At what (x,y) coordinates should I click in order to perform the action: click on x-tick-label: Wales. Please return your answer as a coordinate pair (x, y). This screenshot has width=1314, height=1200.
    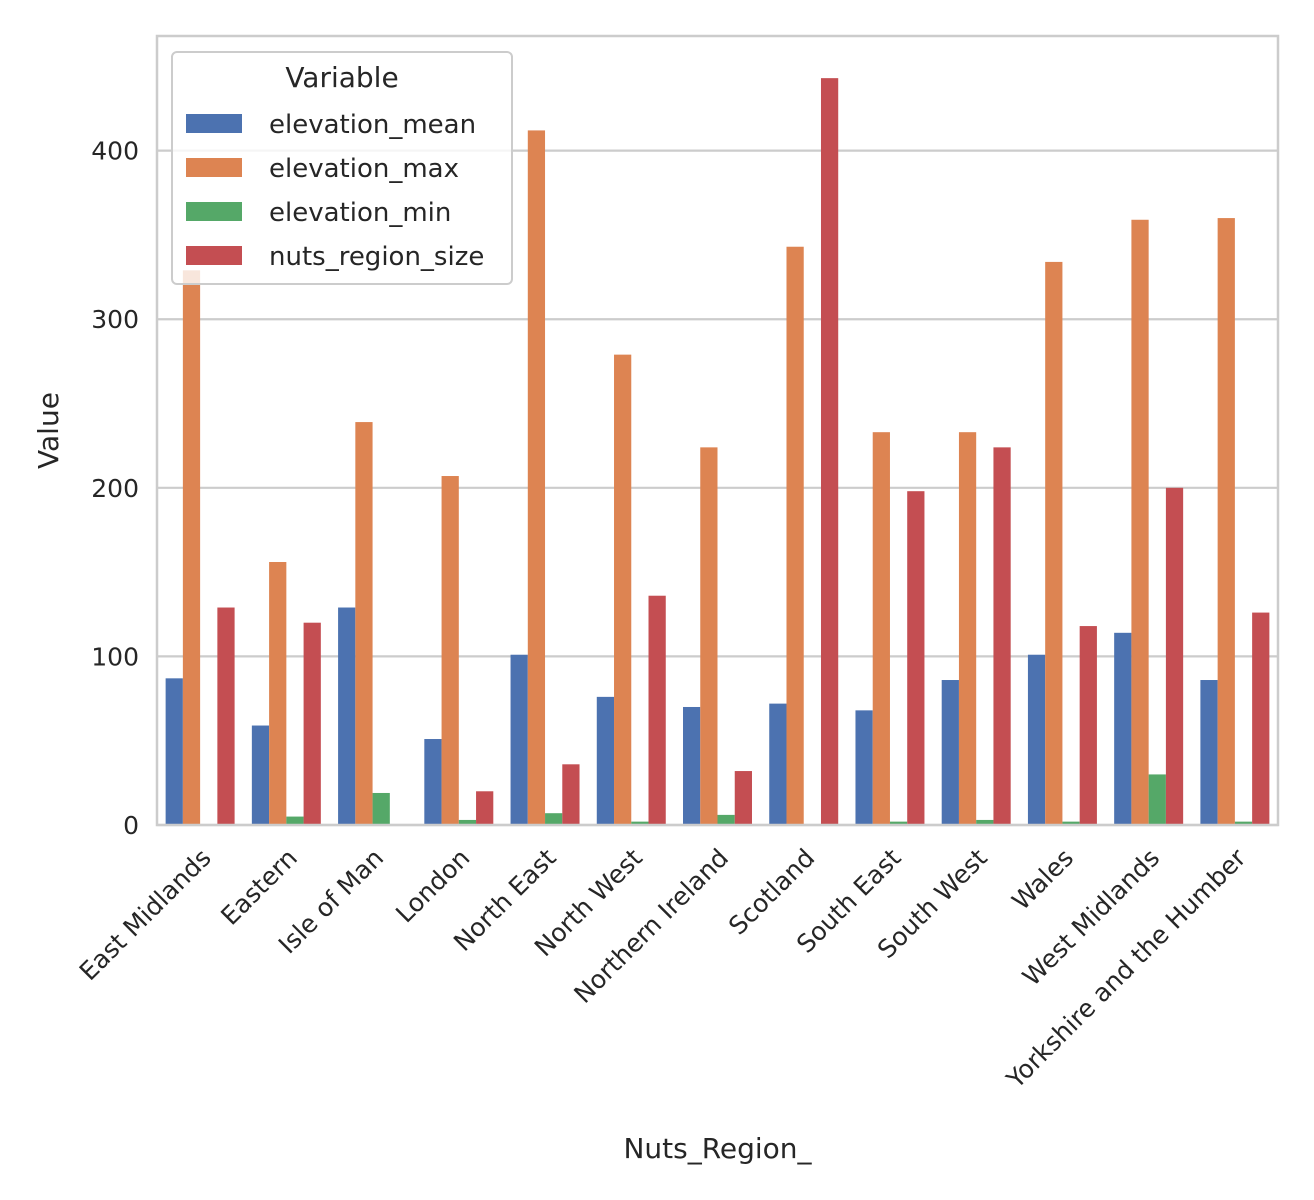
    Looking at the image, I should click on (1042, 879).